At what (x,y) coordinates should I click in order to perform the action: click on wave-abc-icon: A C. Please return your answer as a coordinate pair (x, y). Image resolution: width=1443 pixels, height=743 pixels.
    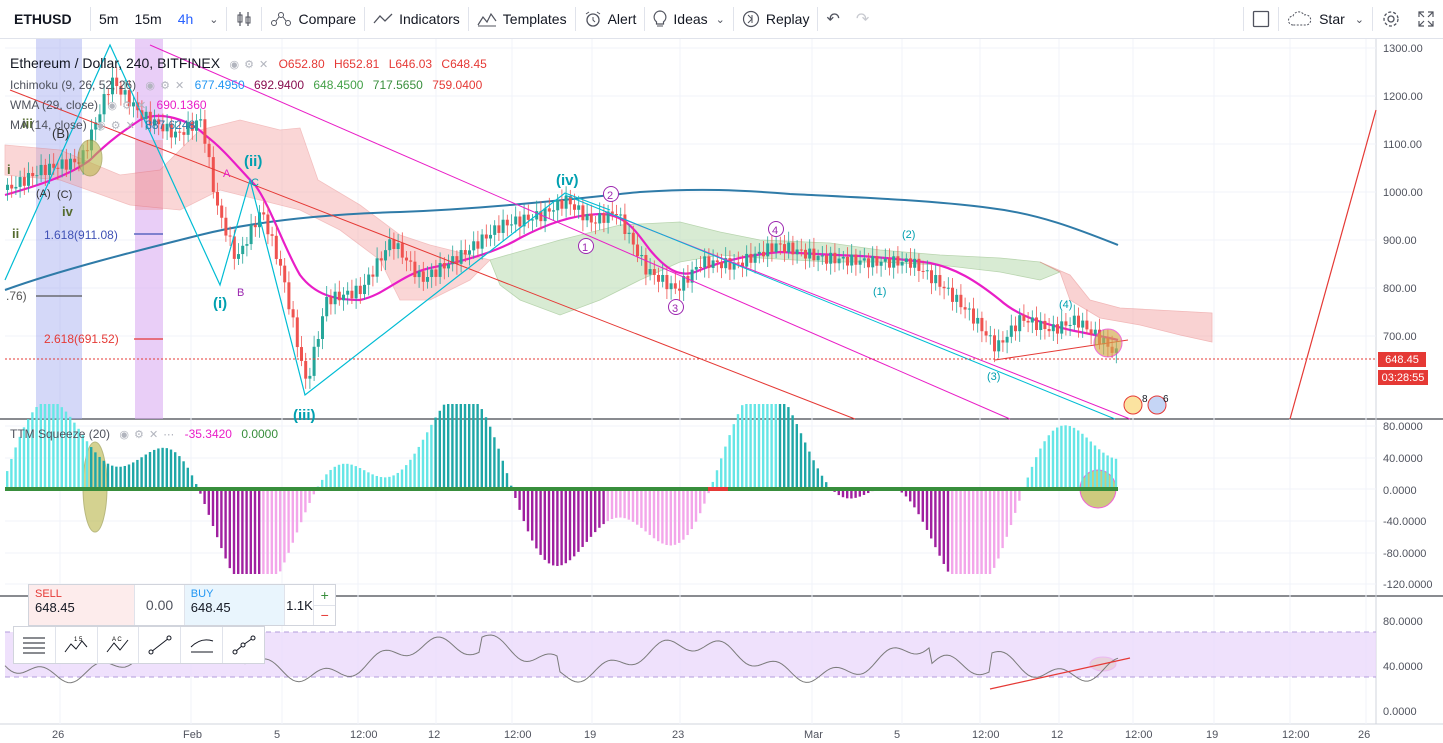
    Looking at the image, I should click on (117, 645).